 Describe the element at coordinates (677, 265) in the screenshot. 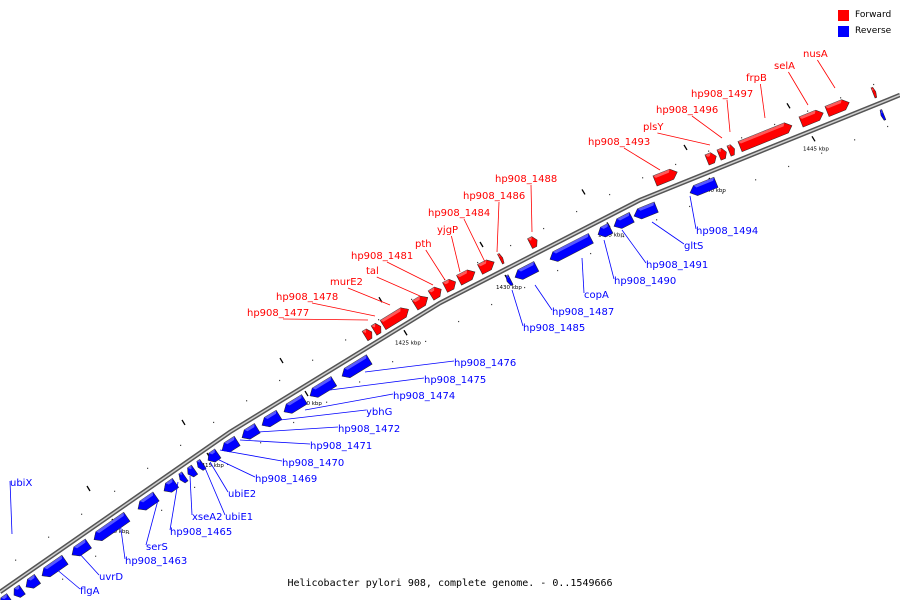

I see `reverse-gene-label-hp908-1491: hp908_1491` at that location.